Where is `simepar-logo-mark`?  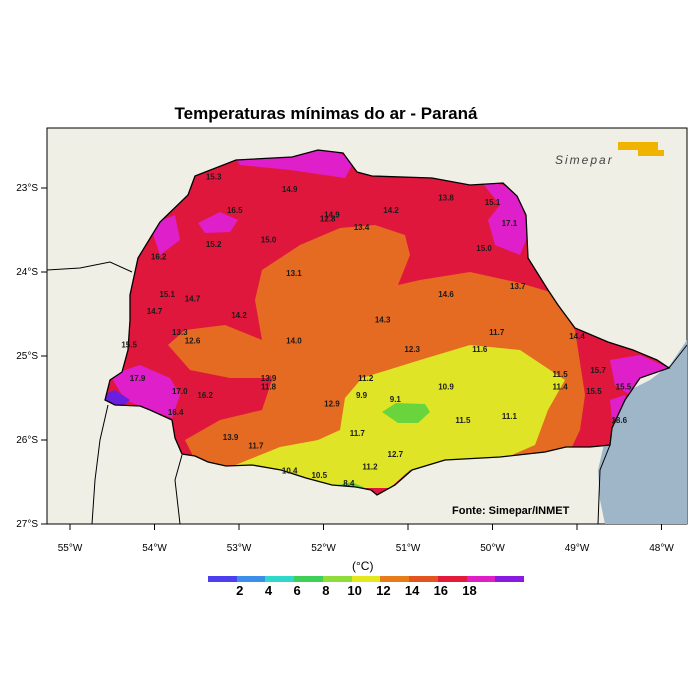 simepar-logo-mark is located at coordinates (641, 149).